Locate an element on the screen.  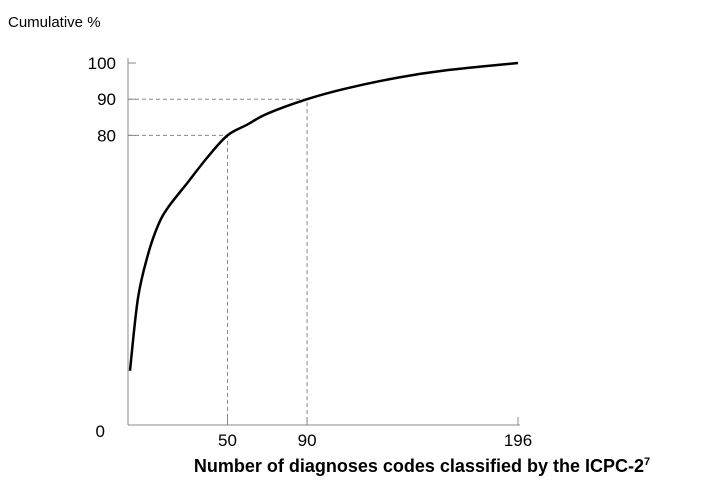
y-tick-label: 90 is located at coordinates (106, 99).